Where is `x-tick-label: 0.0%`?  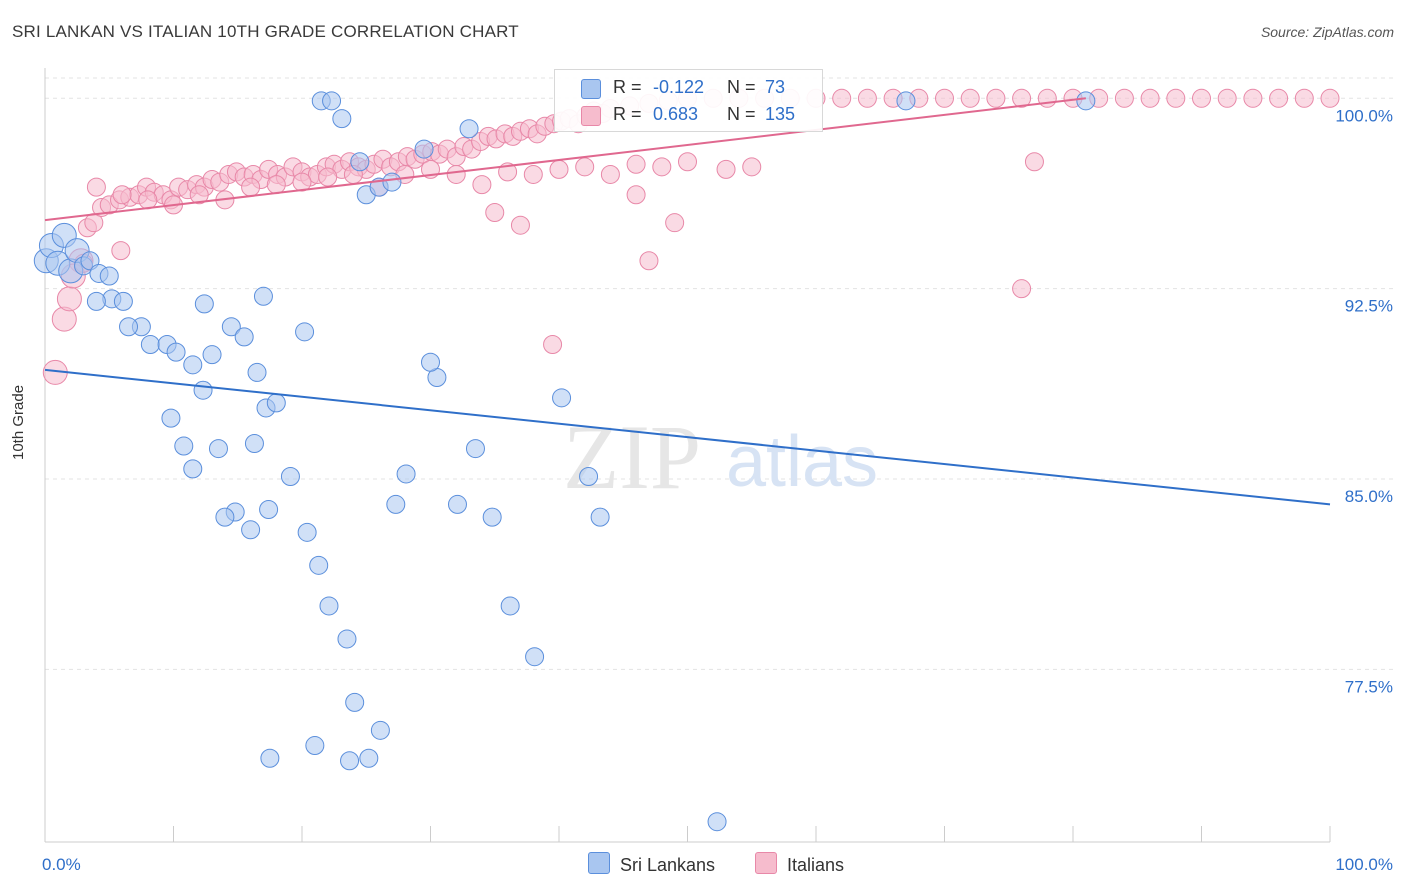 x-tick-label: 0.0% is located at coordinates (61, 864).